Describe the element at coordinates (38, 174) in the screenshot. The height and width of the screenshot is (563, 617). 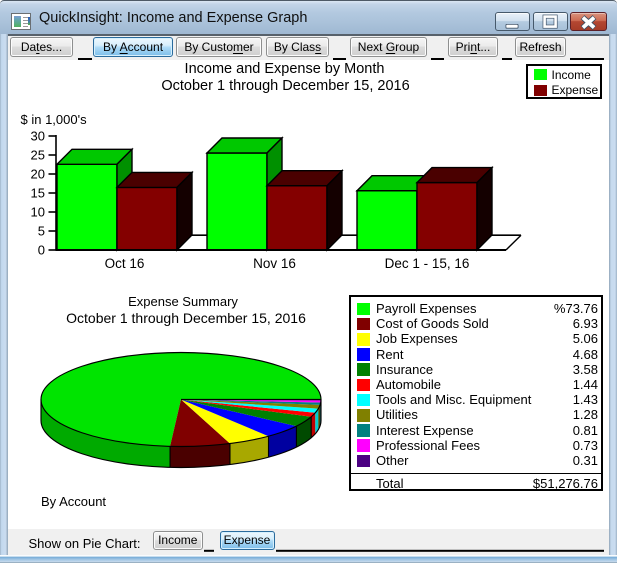
I see `svg-text: 20` at that location.